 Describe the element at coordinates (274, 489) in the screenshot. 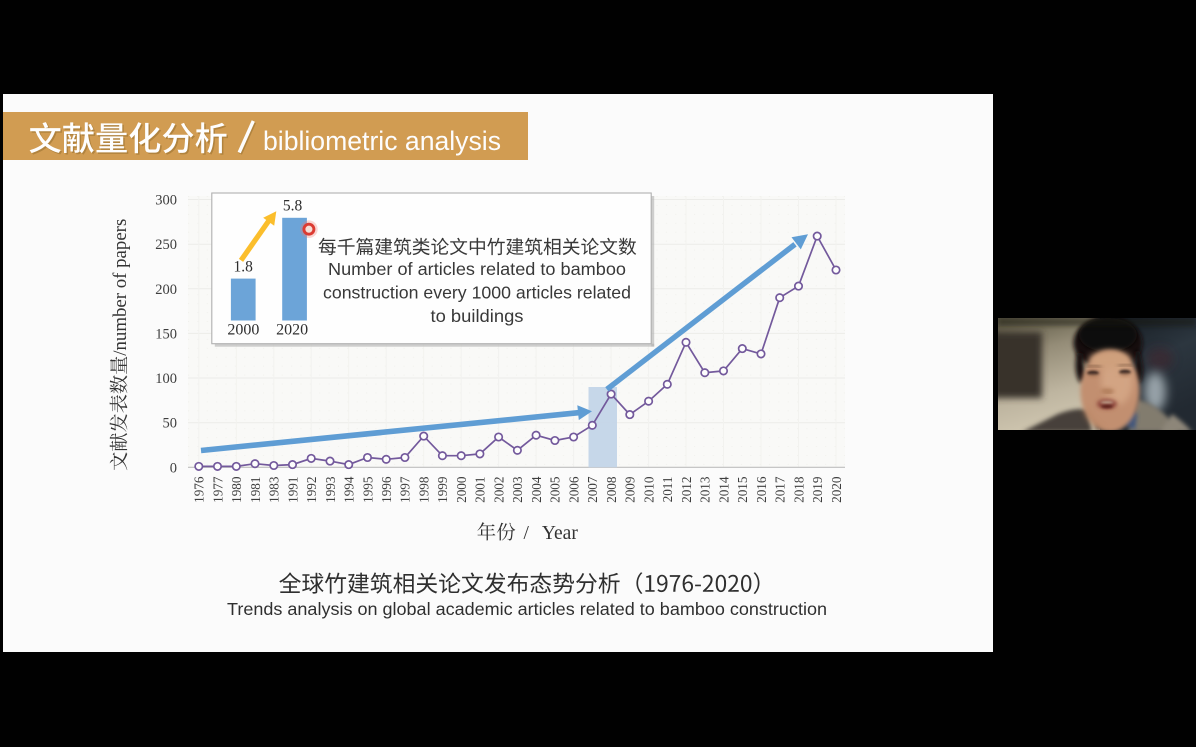

I see `svg-text: 1983` at that location.